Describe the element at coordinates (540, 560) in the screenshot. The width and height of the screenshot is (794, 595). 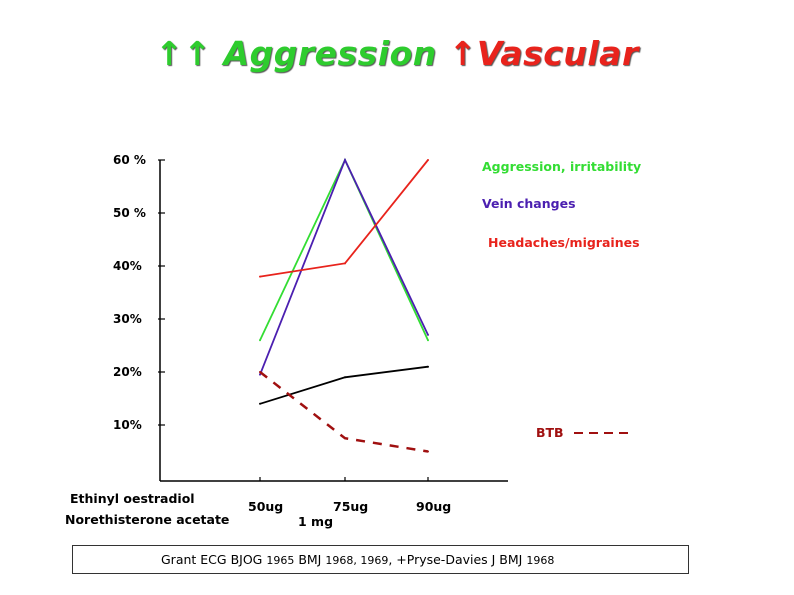
I see `citation-year3: 1968` at that location.